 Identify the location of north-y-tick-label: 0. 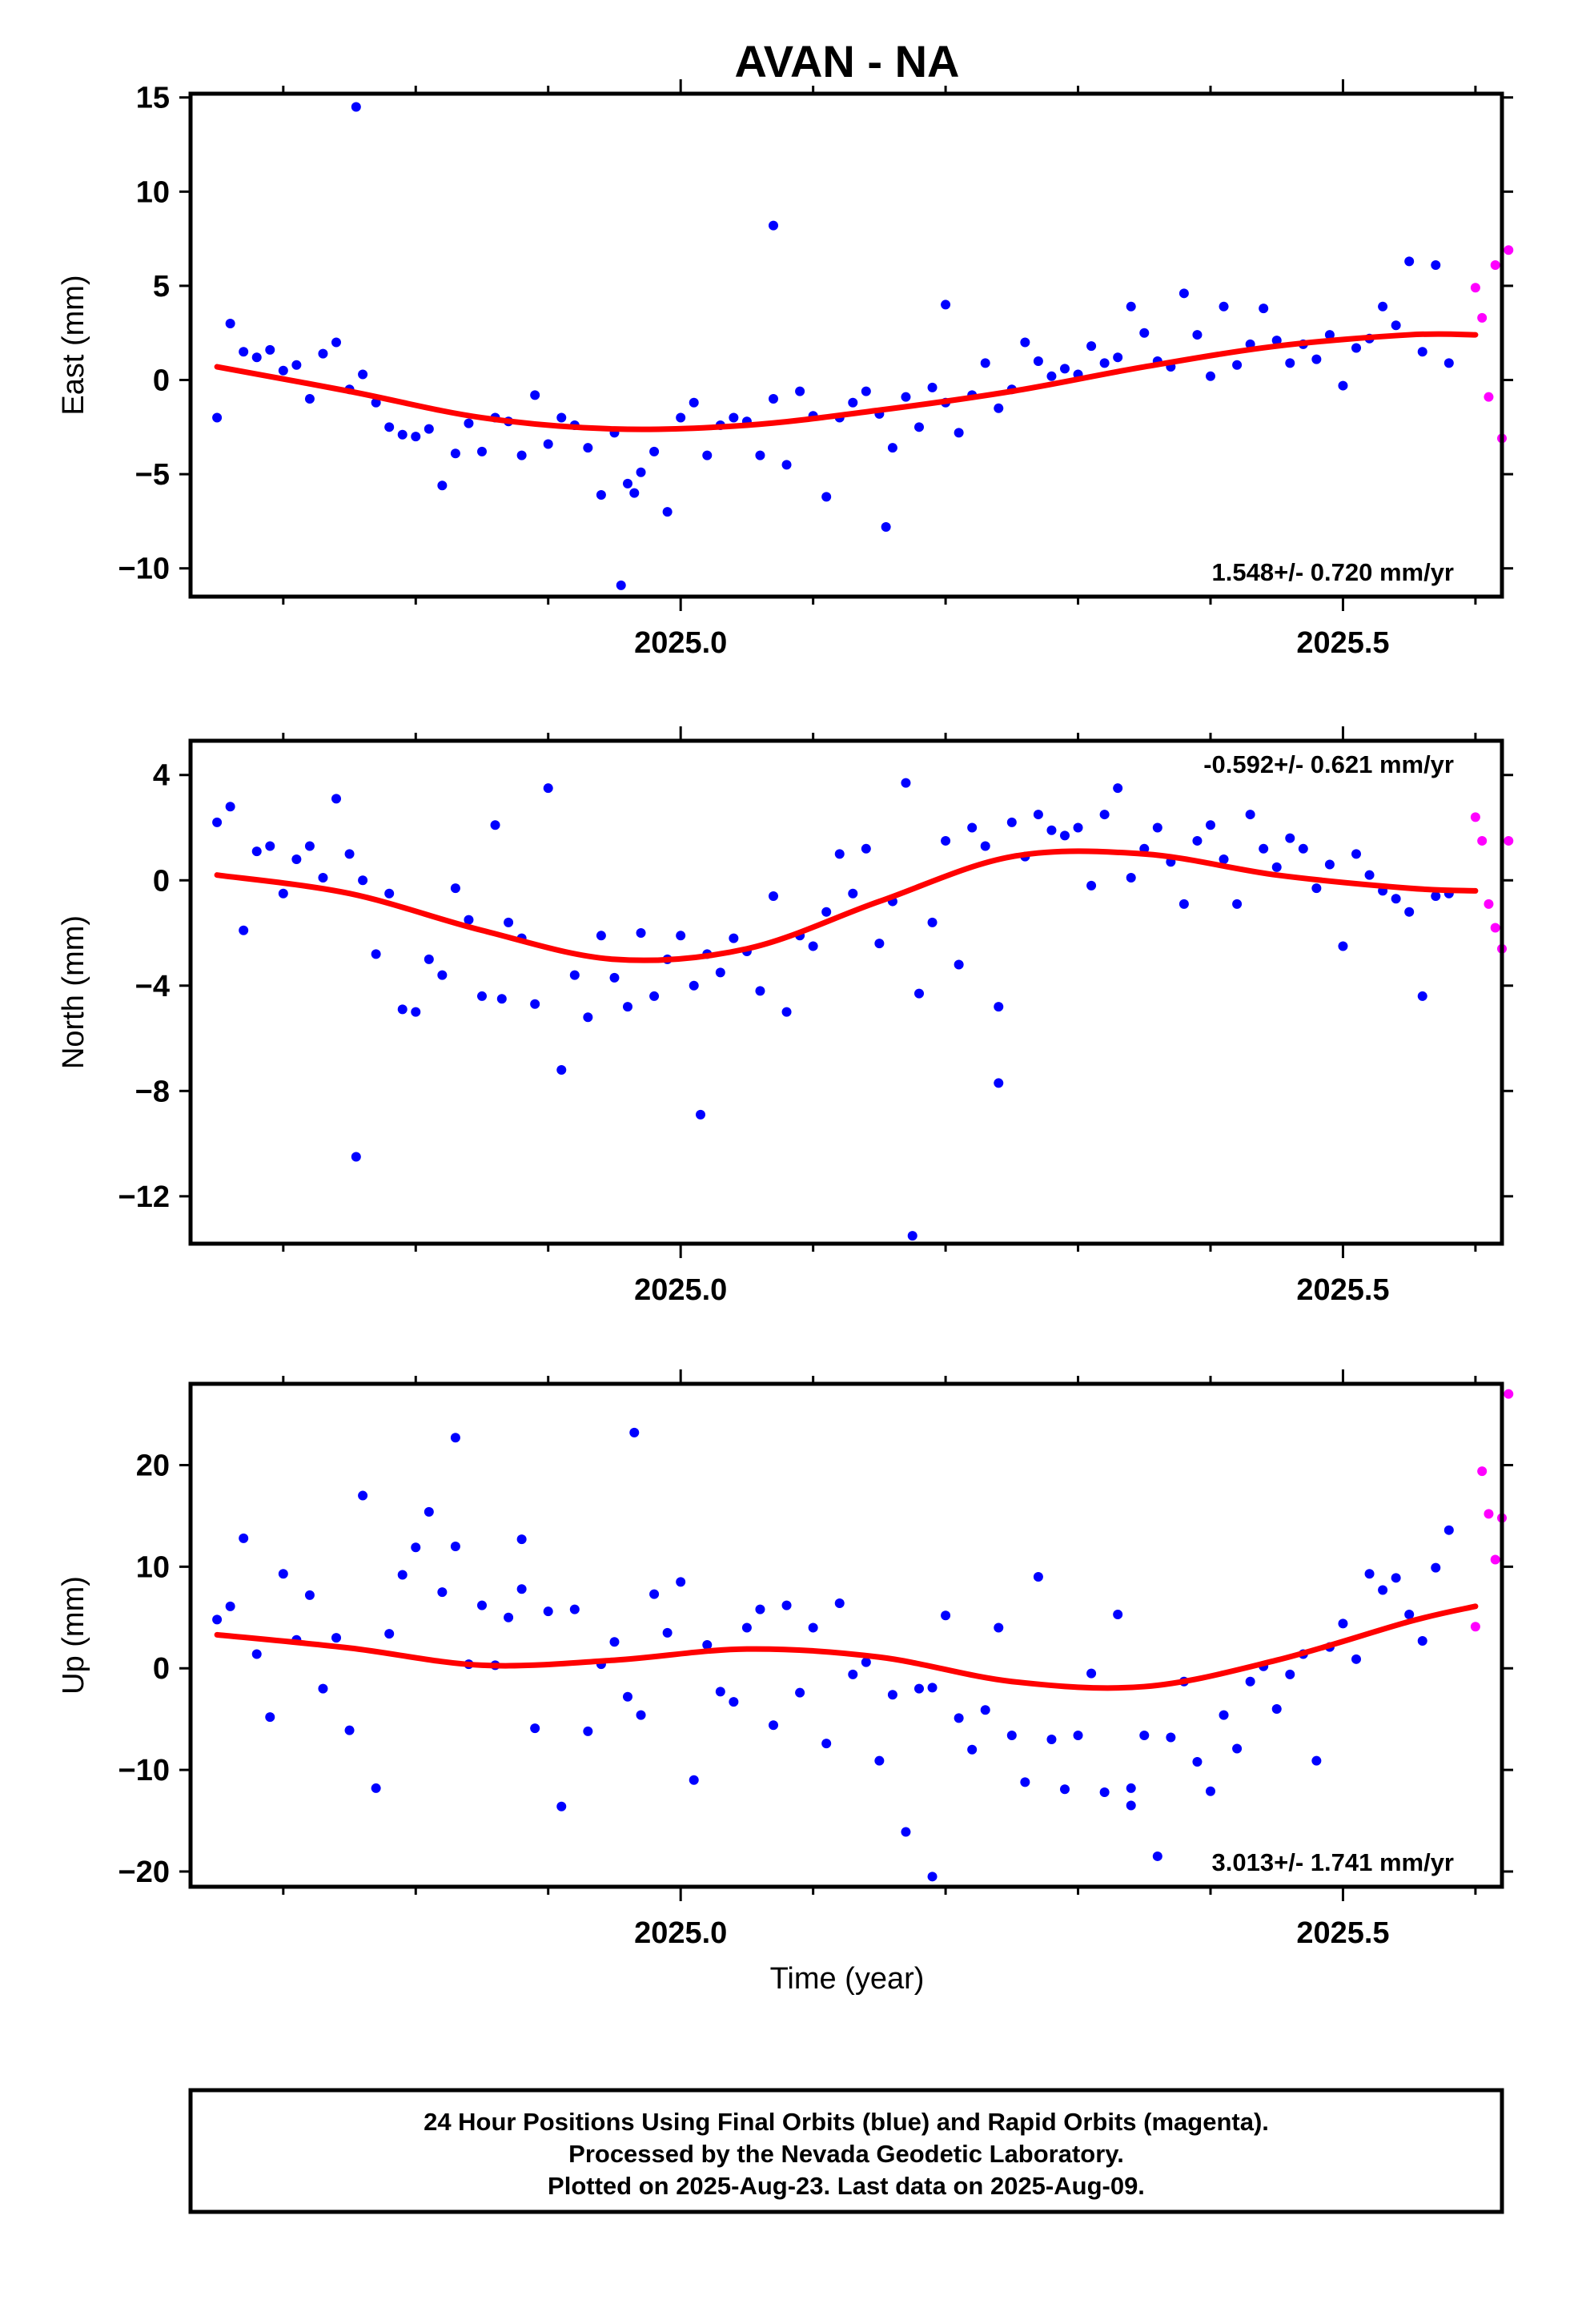
(161, 881).